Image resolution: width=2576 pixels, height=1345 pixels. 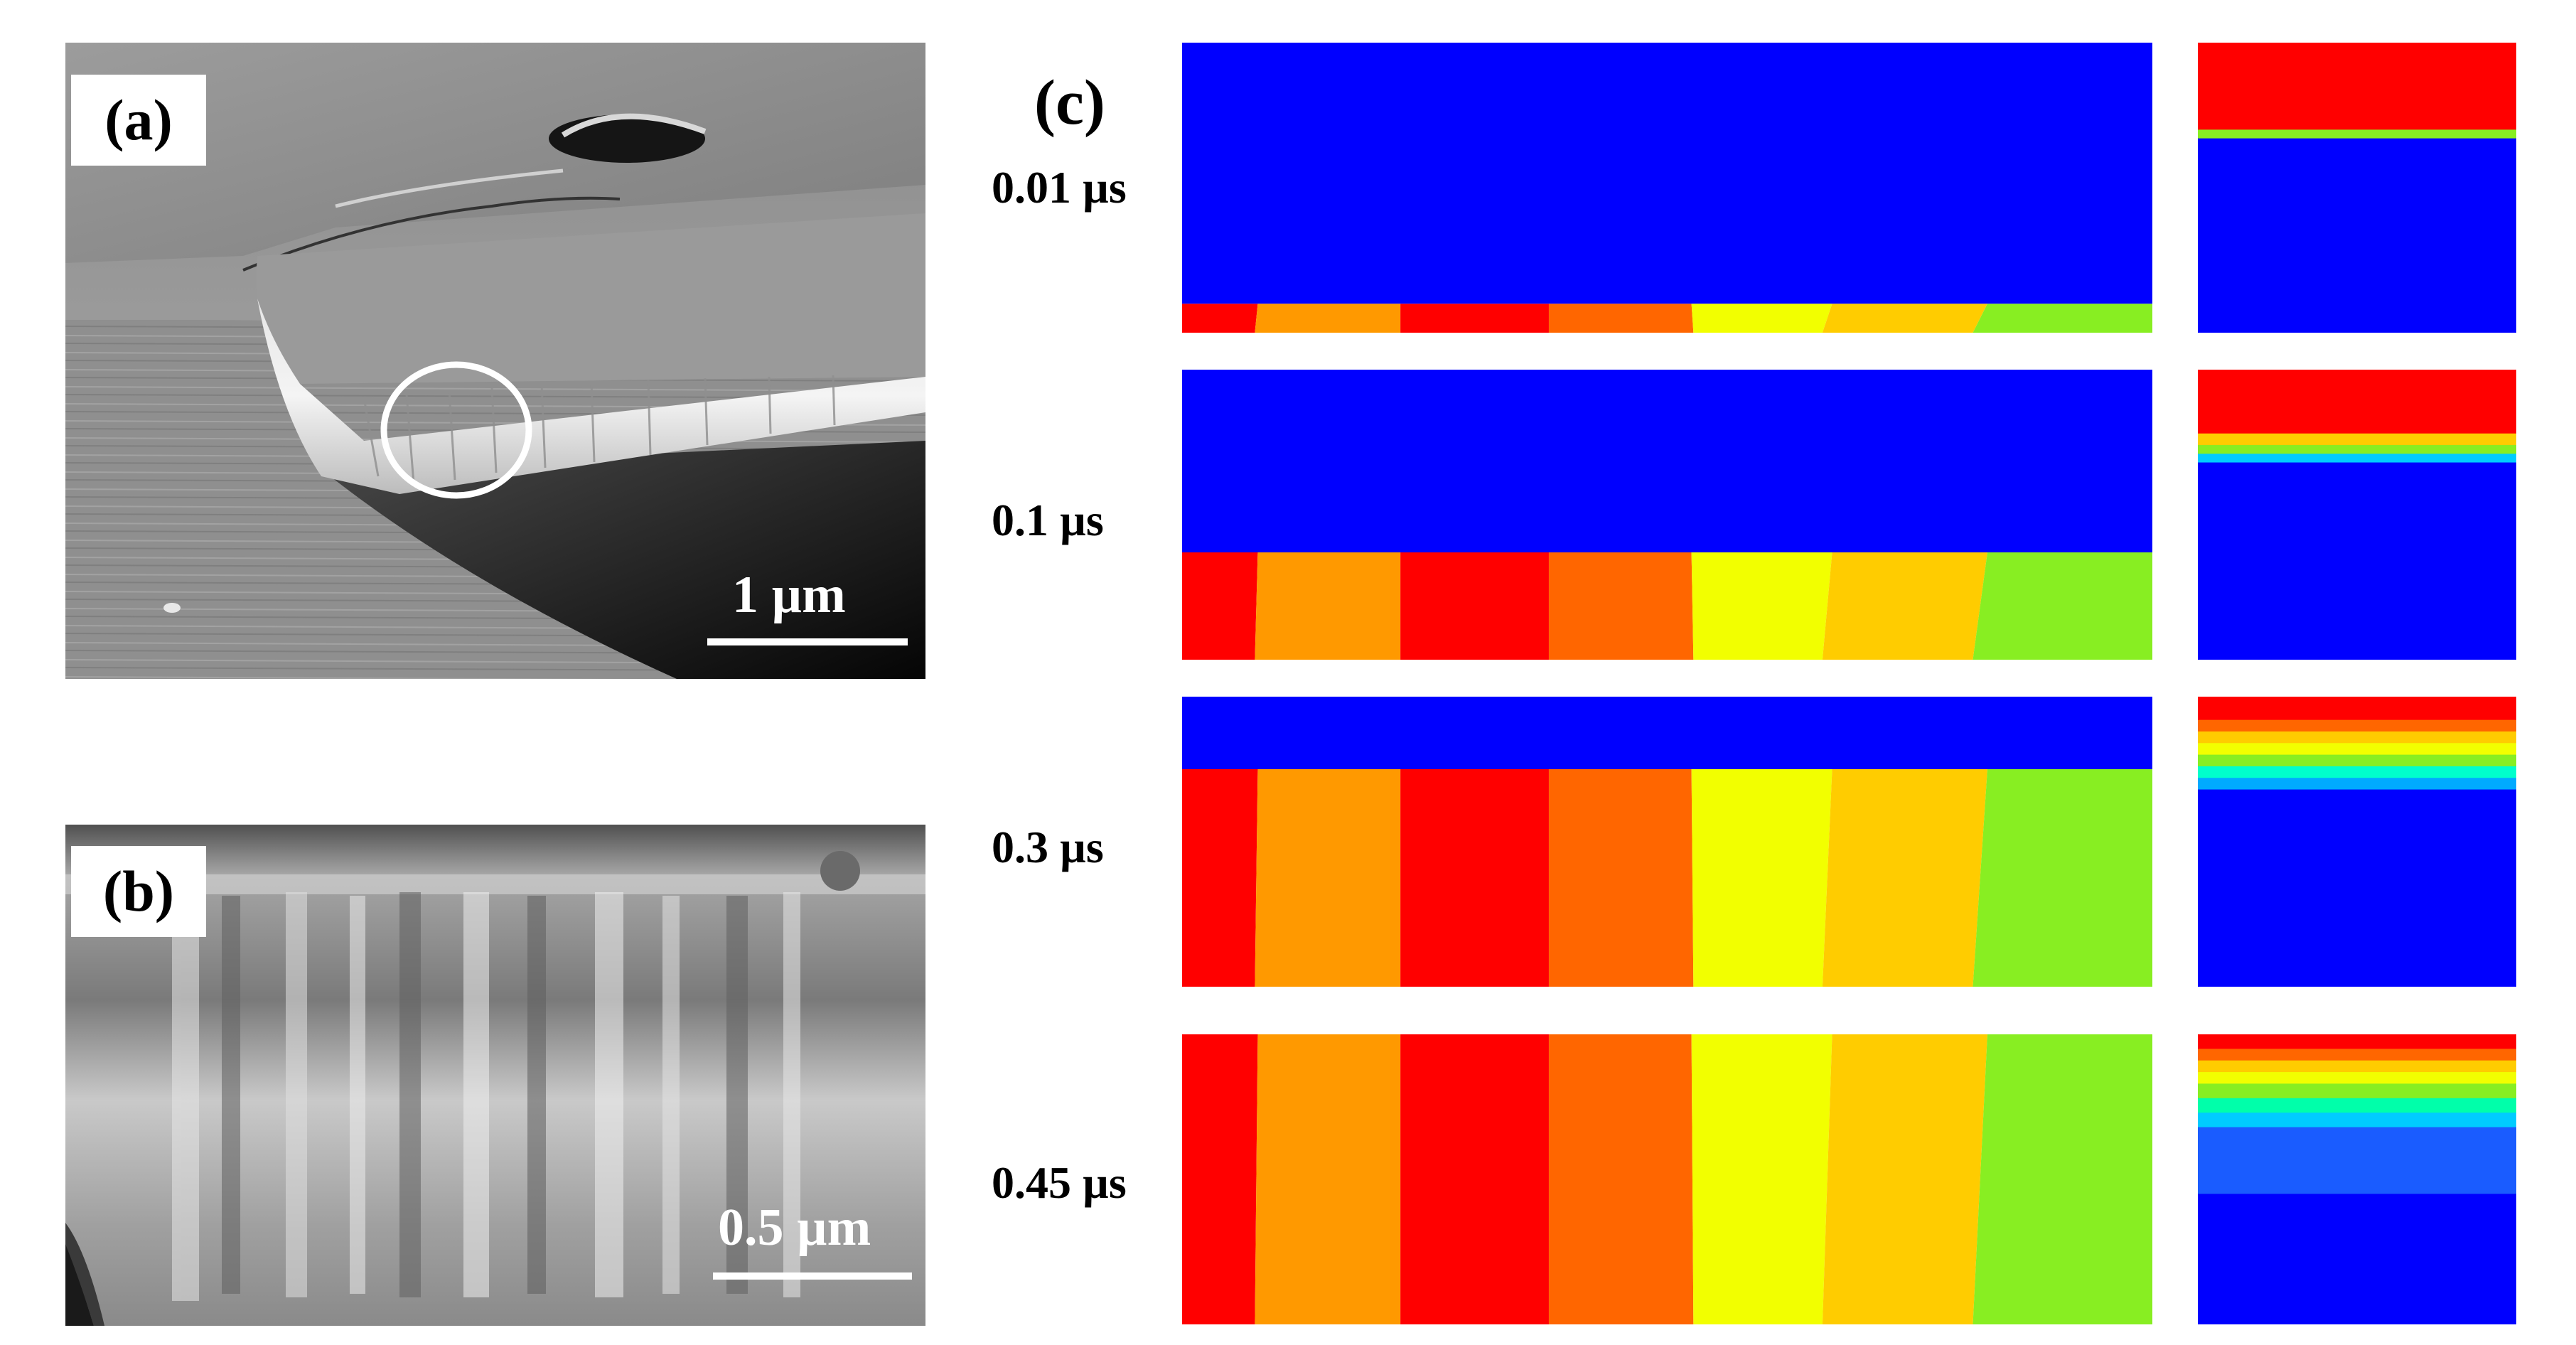 I want to click on sem-image-b, so click(x=495, y=1075).